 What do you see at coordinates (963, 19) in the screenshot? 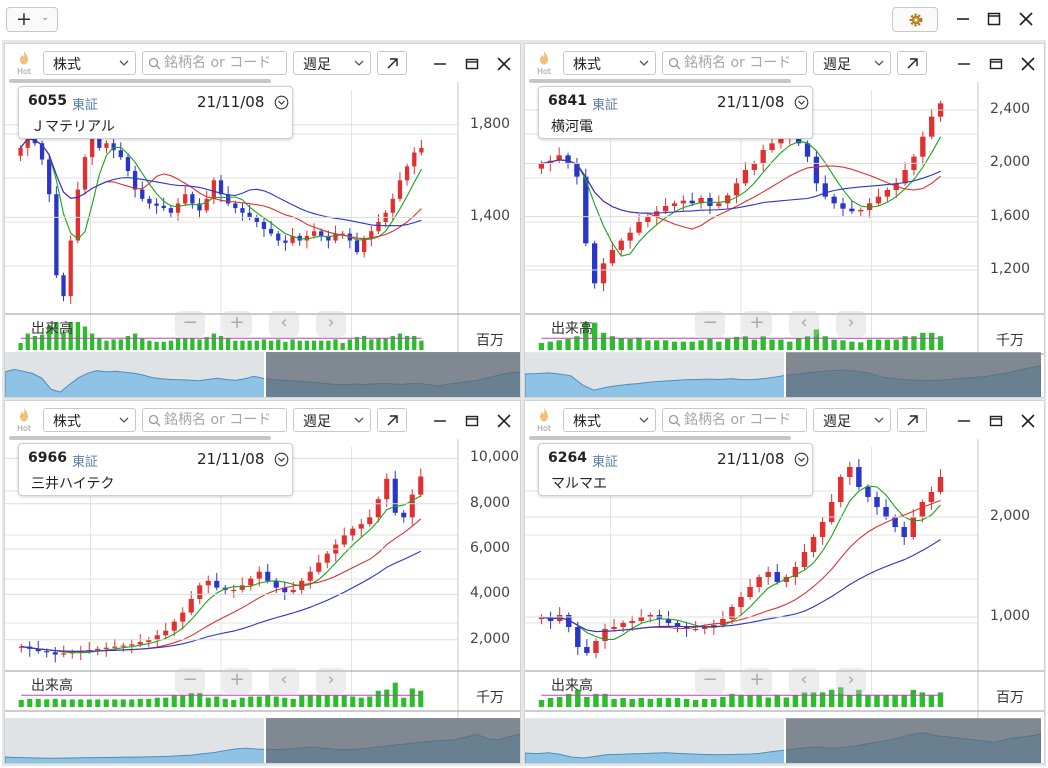
I see `minimize-icon` at bounding box center [963, 19].